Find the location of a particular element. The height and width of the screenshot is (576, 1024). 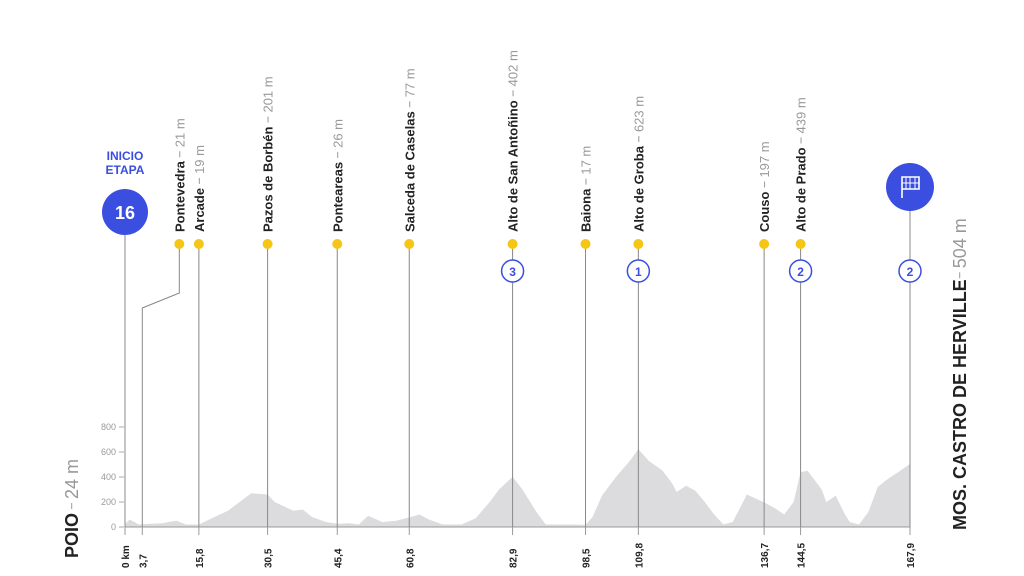

stage-number: 16 is located at coordinates (125, 213).